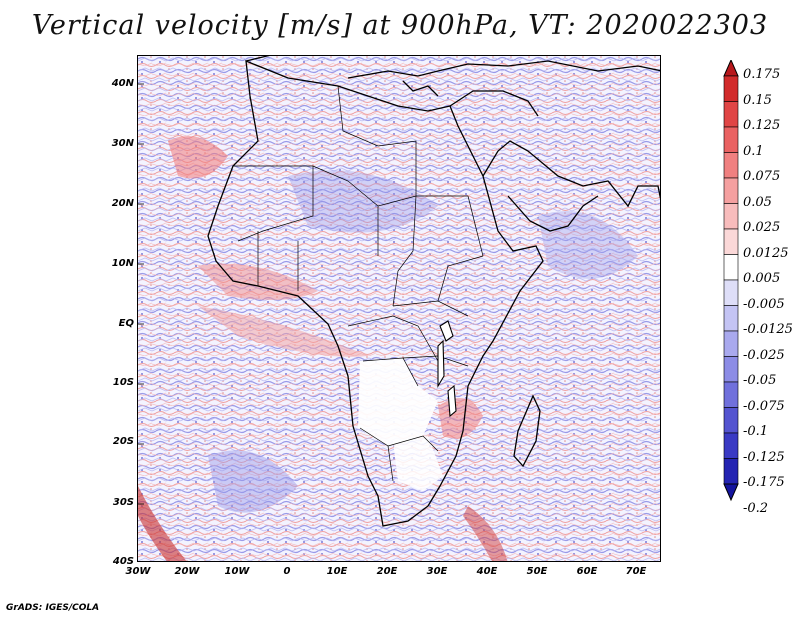 This screenshot has width=800, height=618. I want to click on y-tick-label: 20S, so click(123, 441).